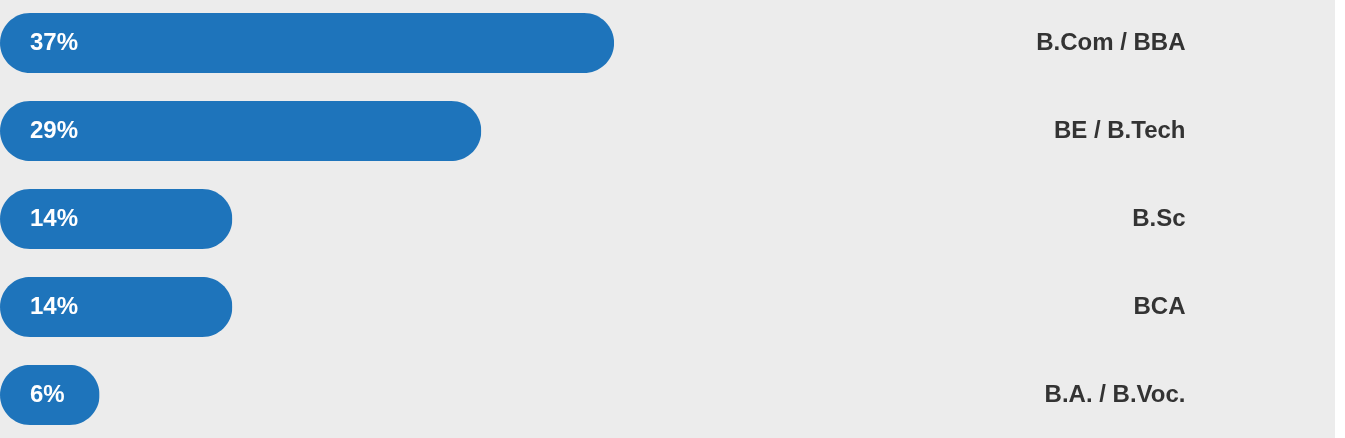 The width and height of the screenshot is (1345, 438). I want to click on data-label: 37%, so click(54, 42).